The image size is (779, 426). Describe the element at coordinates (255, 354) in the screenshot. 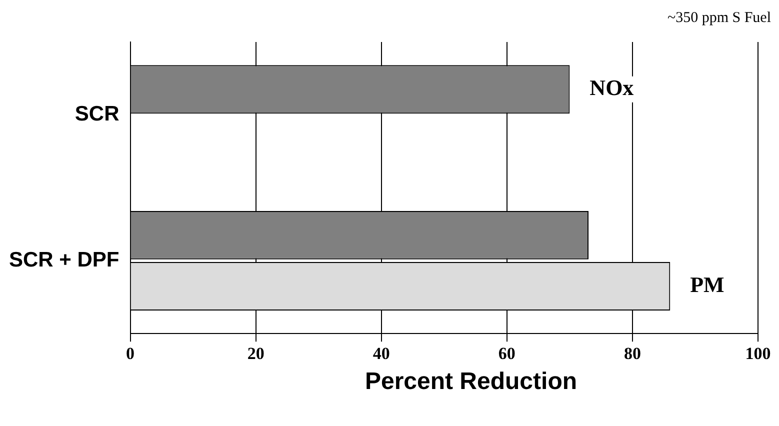

I see `x-tick-label: 20` at that location.